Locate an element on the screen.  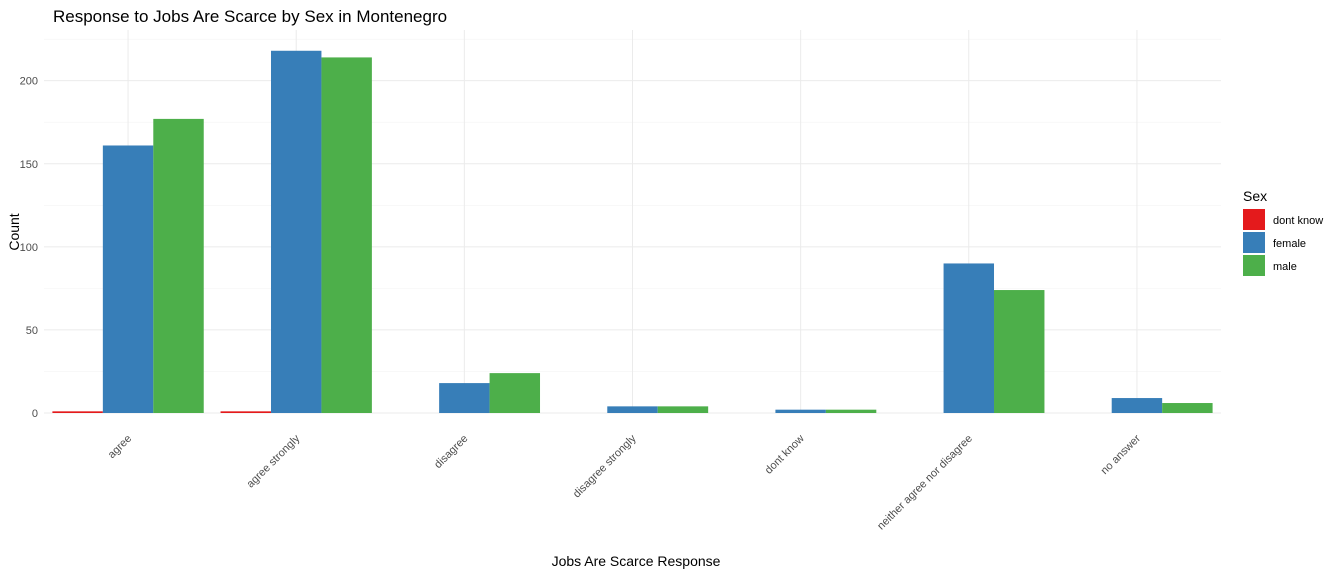
y-tick-label: 150 is located at coordinates (29, 165).